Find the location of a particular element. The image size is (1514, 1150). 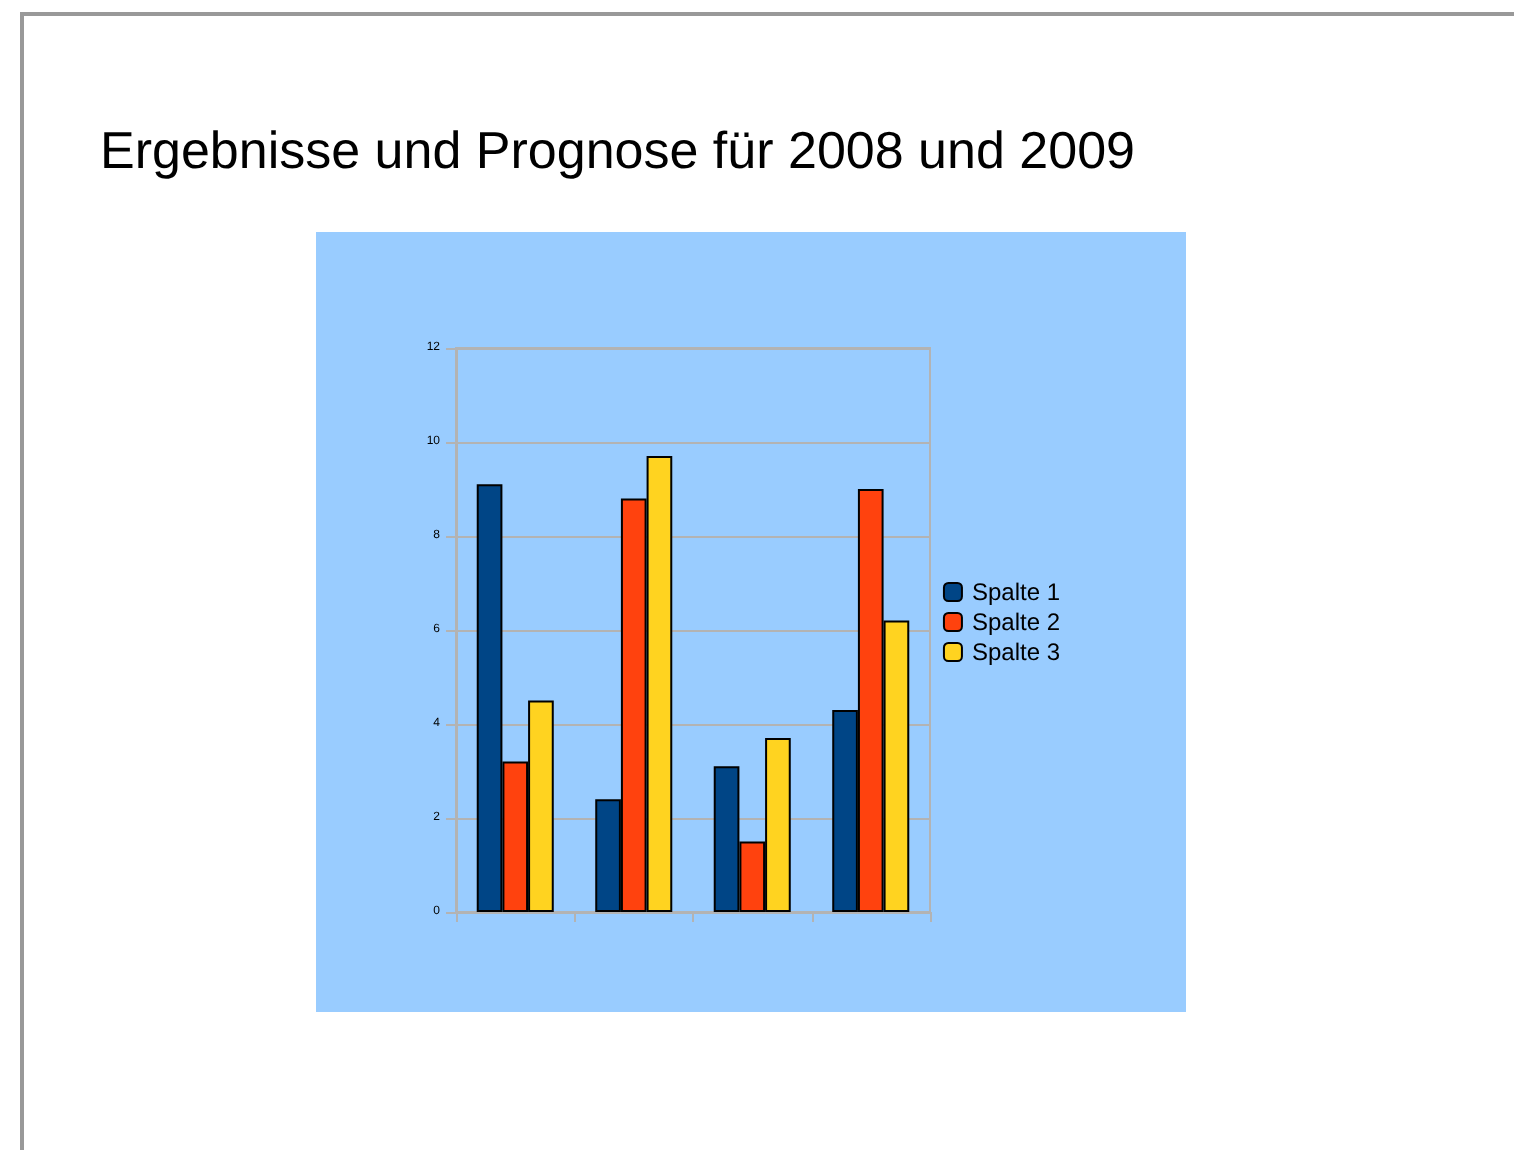

chart-title: Ergebnisse und Prognose für 2008 und 2009 is located at coordinates (617, 151).